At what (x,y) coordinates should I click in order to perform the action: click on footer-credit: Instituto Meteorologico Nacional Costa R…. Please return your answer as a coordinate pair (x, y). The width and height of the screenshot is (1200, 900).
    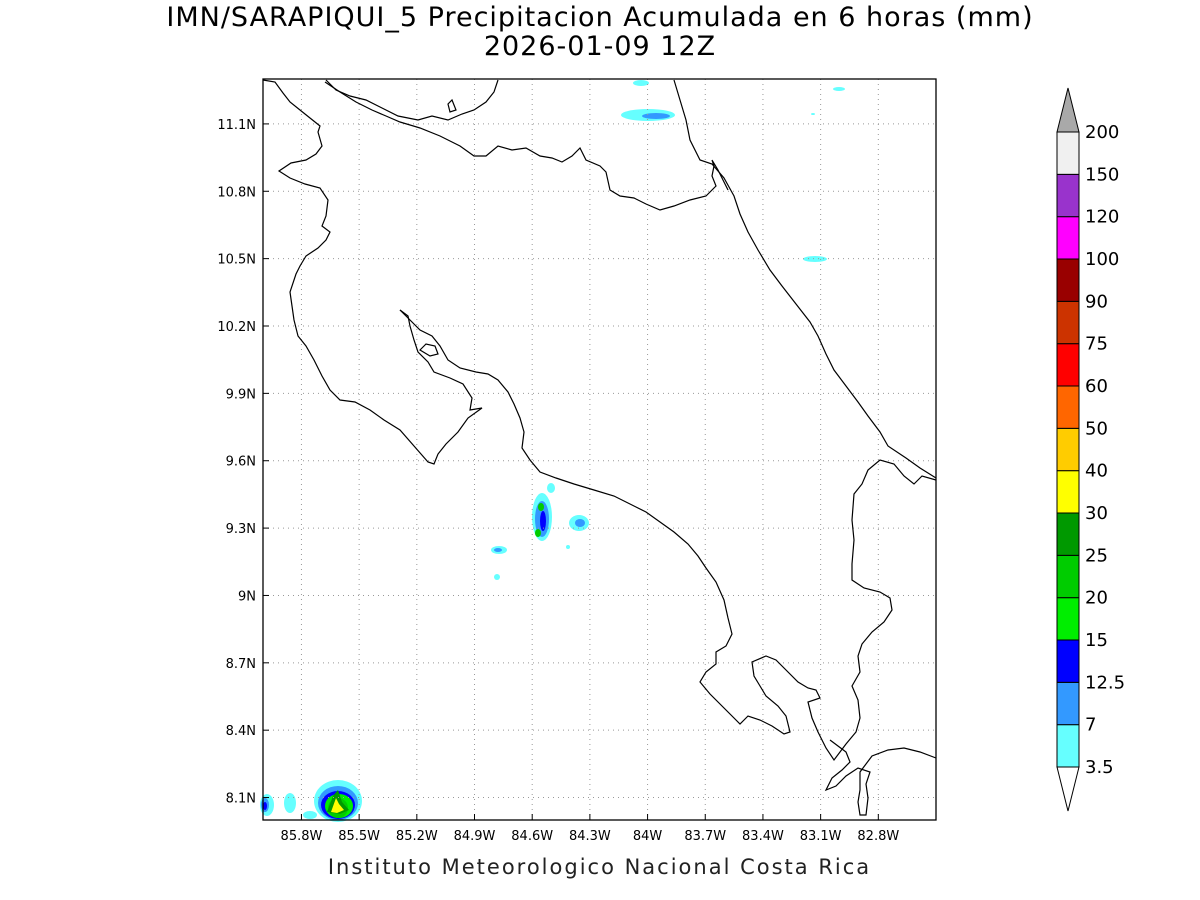
    Looking at the image, I should click on (599, 867).